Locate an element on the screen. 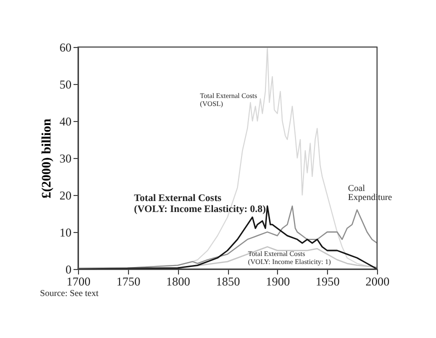 This screenshot has height=338, width=436. x-tick-label: 1750 is located at coordinates (128, 281).